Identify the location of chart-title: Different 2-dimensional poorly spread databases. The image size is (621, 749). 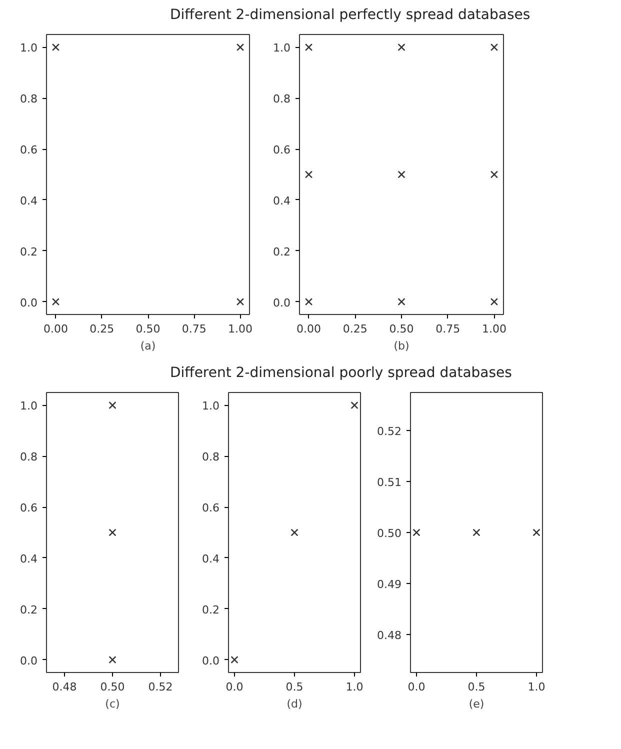
(341, 373).